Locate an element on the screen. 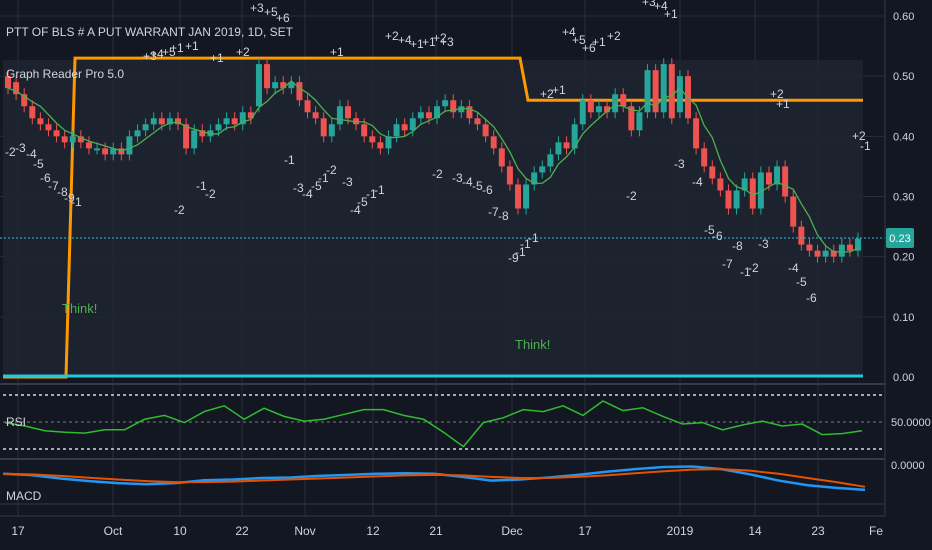 The image size is (932, 550). price-tick-label: 0.20 is located at coordinates (903, 258).